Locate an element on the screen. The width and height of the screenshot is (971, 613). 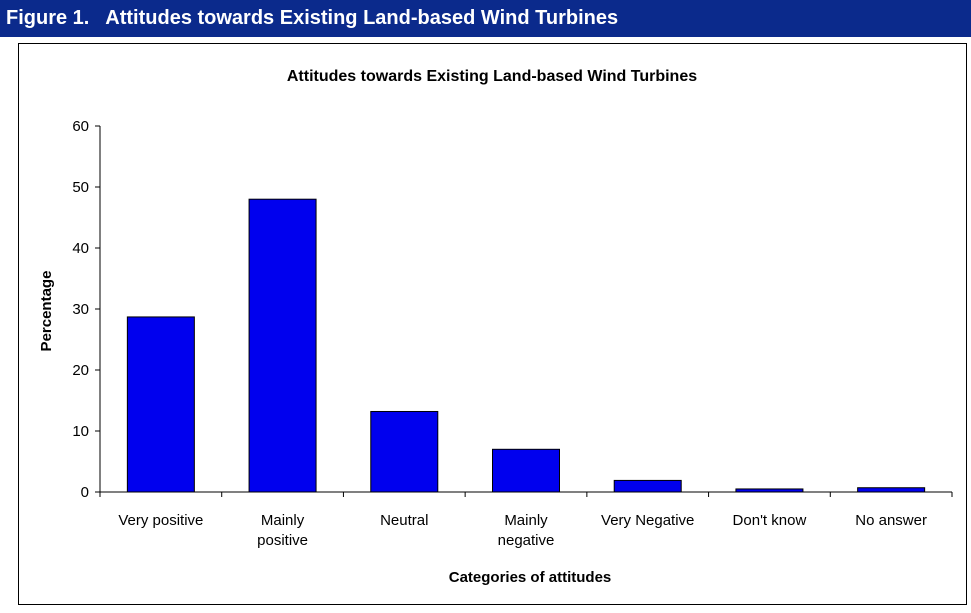
x-tick-label: positive is located at coordinates (282, 540).